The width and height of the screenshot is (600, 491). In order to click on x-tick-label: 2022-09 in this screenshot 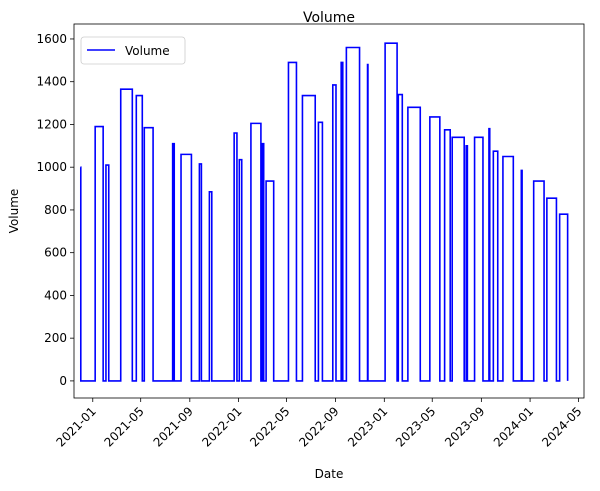, I will do `click(318, 426)`.